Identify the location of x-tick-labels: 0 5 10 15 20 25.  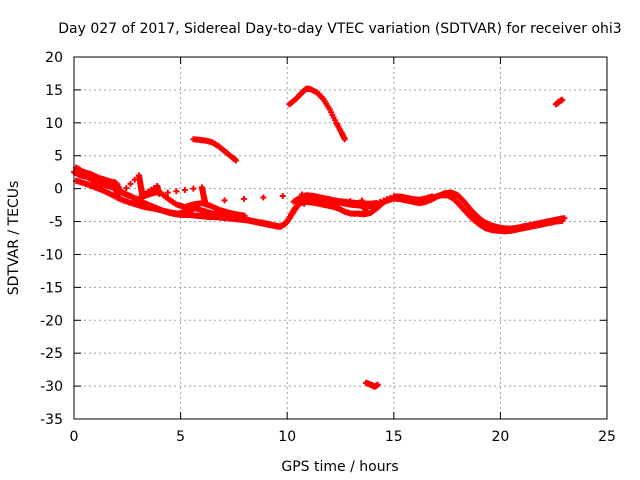
(343, 437).